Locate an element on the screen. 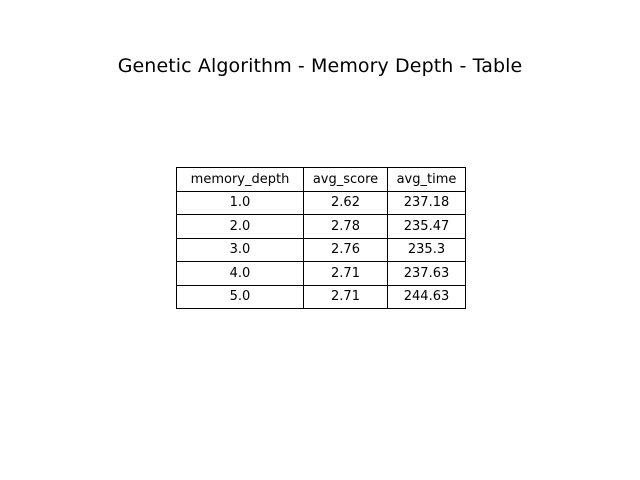 Image resolution: width=640 pixels, height=480 pixels. cell-avg-score: 2.78 is located at coordinates (345, 226).